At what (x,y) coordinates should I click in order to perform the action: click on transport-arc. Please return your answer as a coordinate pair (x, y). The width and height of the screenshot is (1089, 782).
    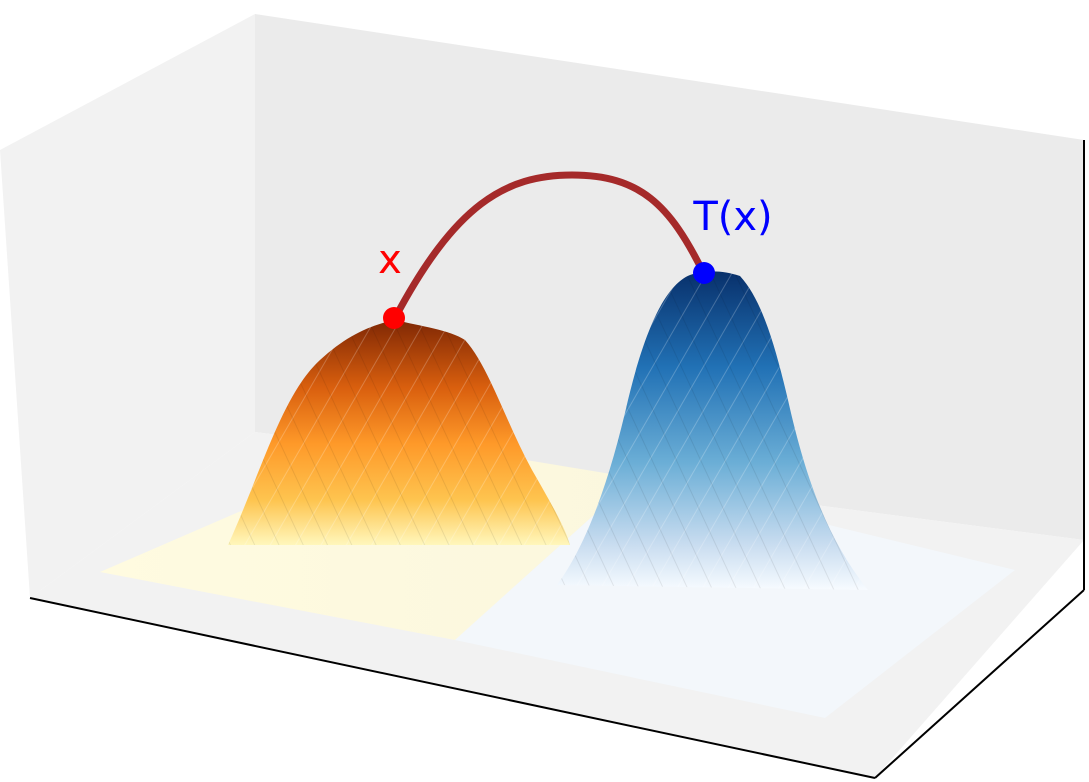
    Looking at the image, I should click on (549, 246).